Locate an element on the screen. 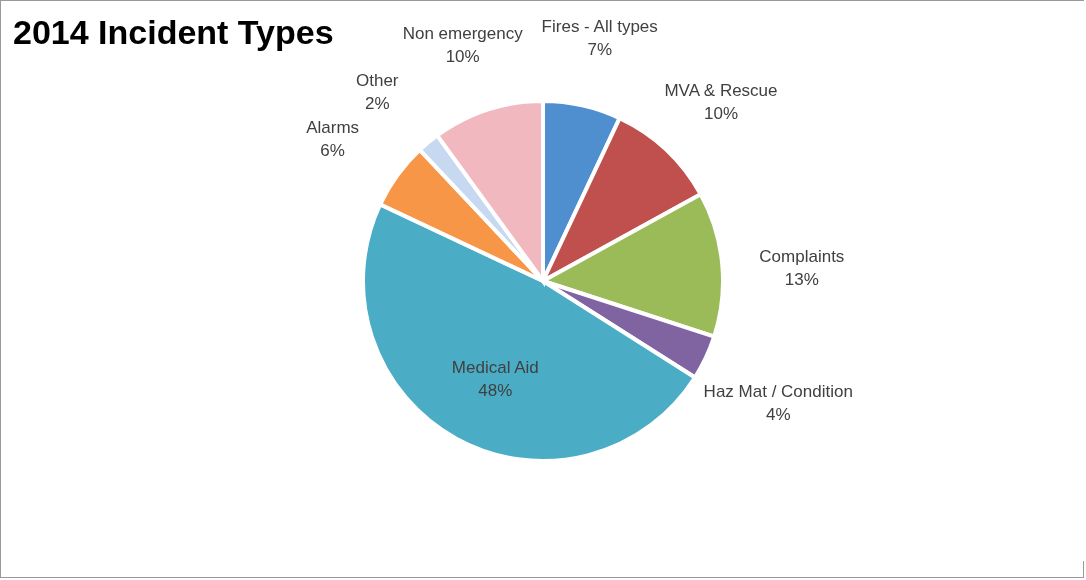  data-label: 7% is located at coordinates (600, 50).